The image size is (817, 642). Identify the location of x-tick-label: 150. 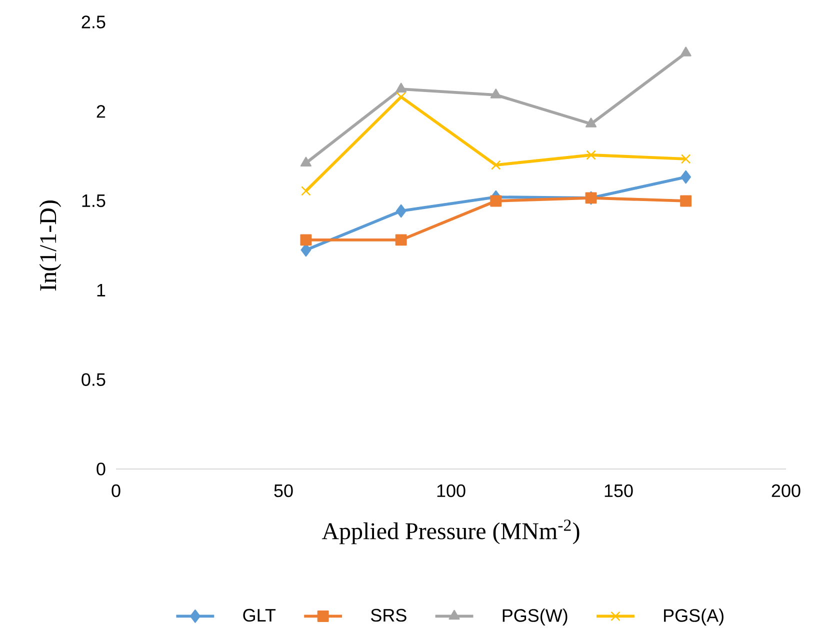
(618, 491).